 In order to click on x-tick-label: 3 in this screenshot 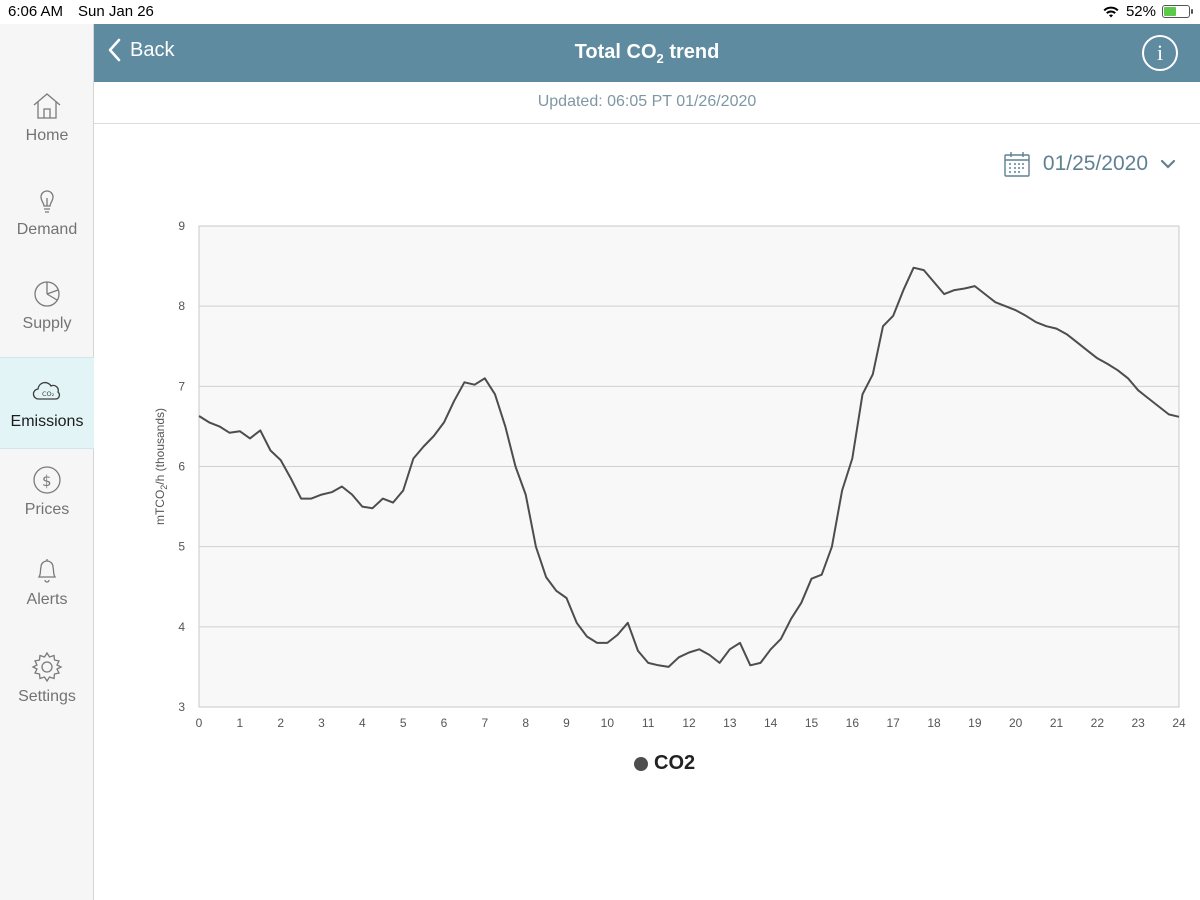, I will do `click(321, 723)`.